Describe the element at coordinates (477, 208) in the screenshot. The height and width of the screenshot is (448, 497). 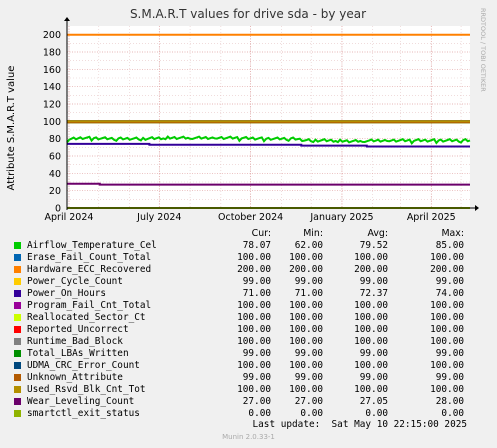
I see `x-axis-arrow` at that location.